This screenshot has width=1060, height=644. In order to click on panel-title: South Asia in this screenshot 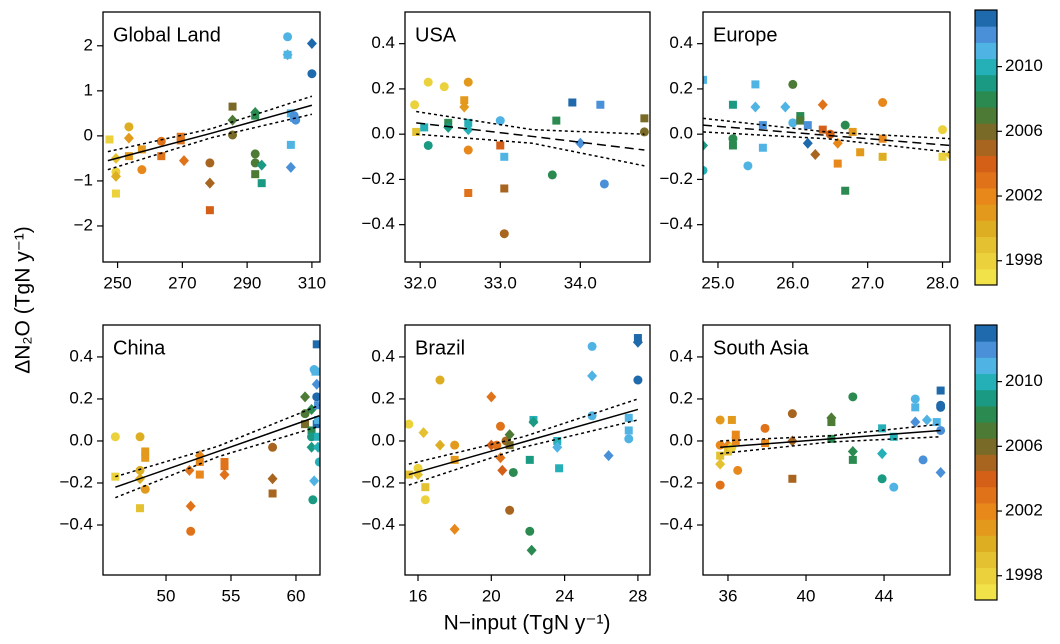, I will do `click(761, 348)`.